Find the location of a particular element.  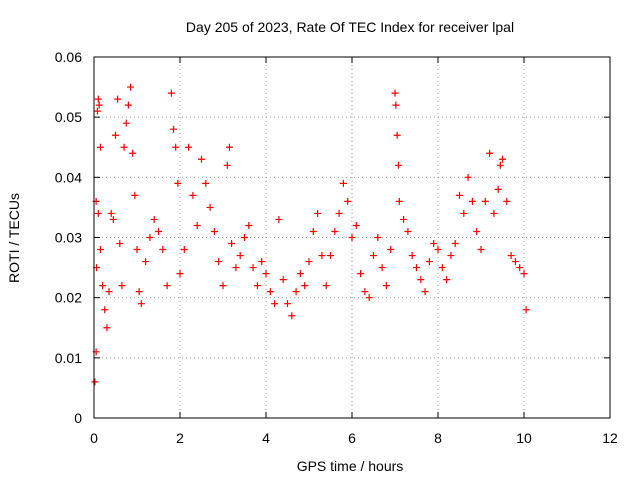

y-tick-label: 0.01 is located at coordinates (68, 358).